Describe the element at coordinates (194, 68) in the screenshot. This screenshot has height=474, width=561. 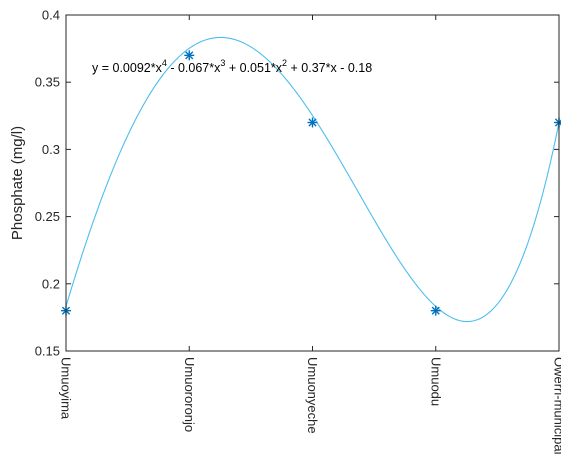
I see `equation-term: - 0.067*x` at that location.